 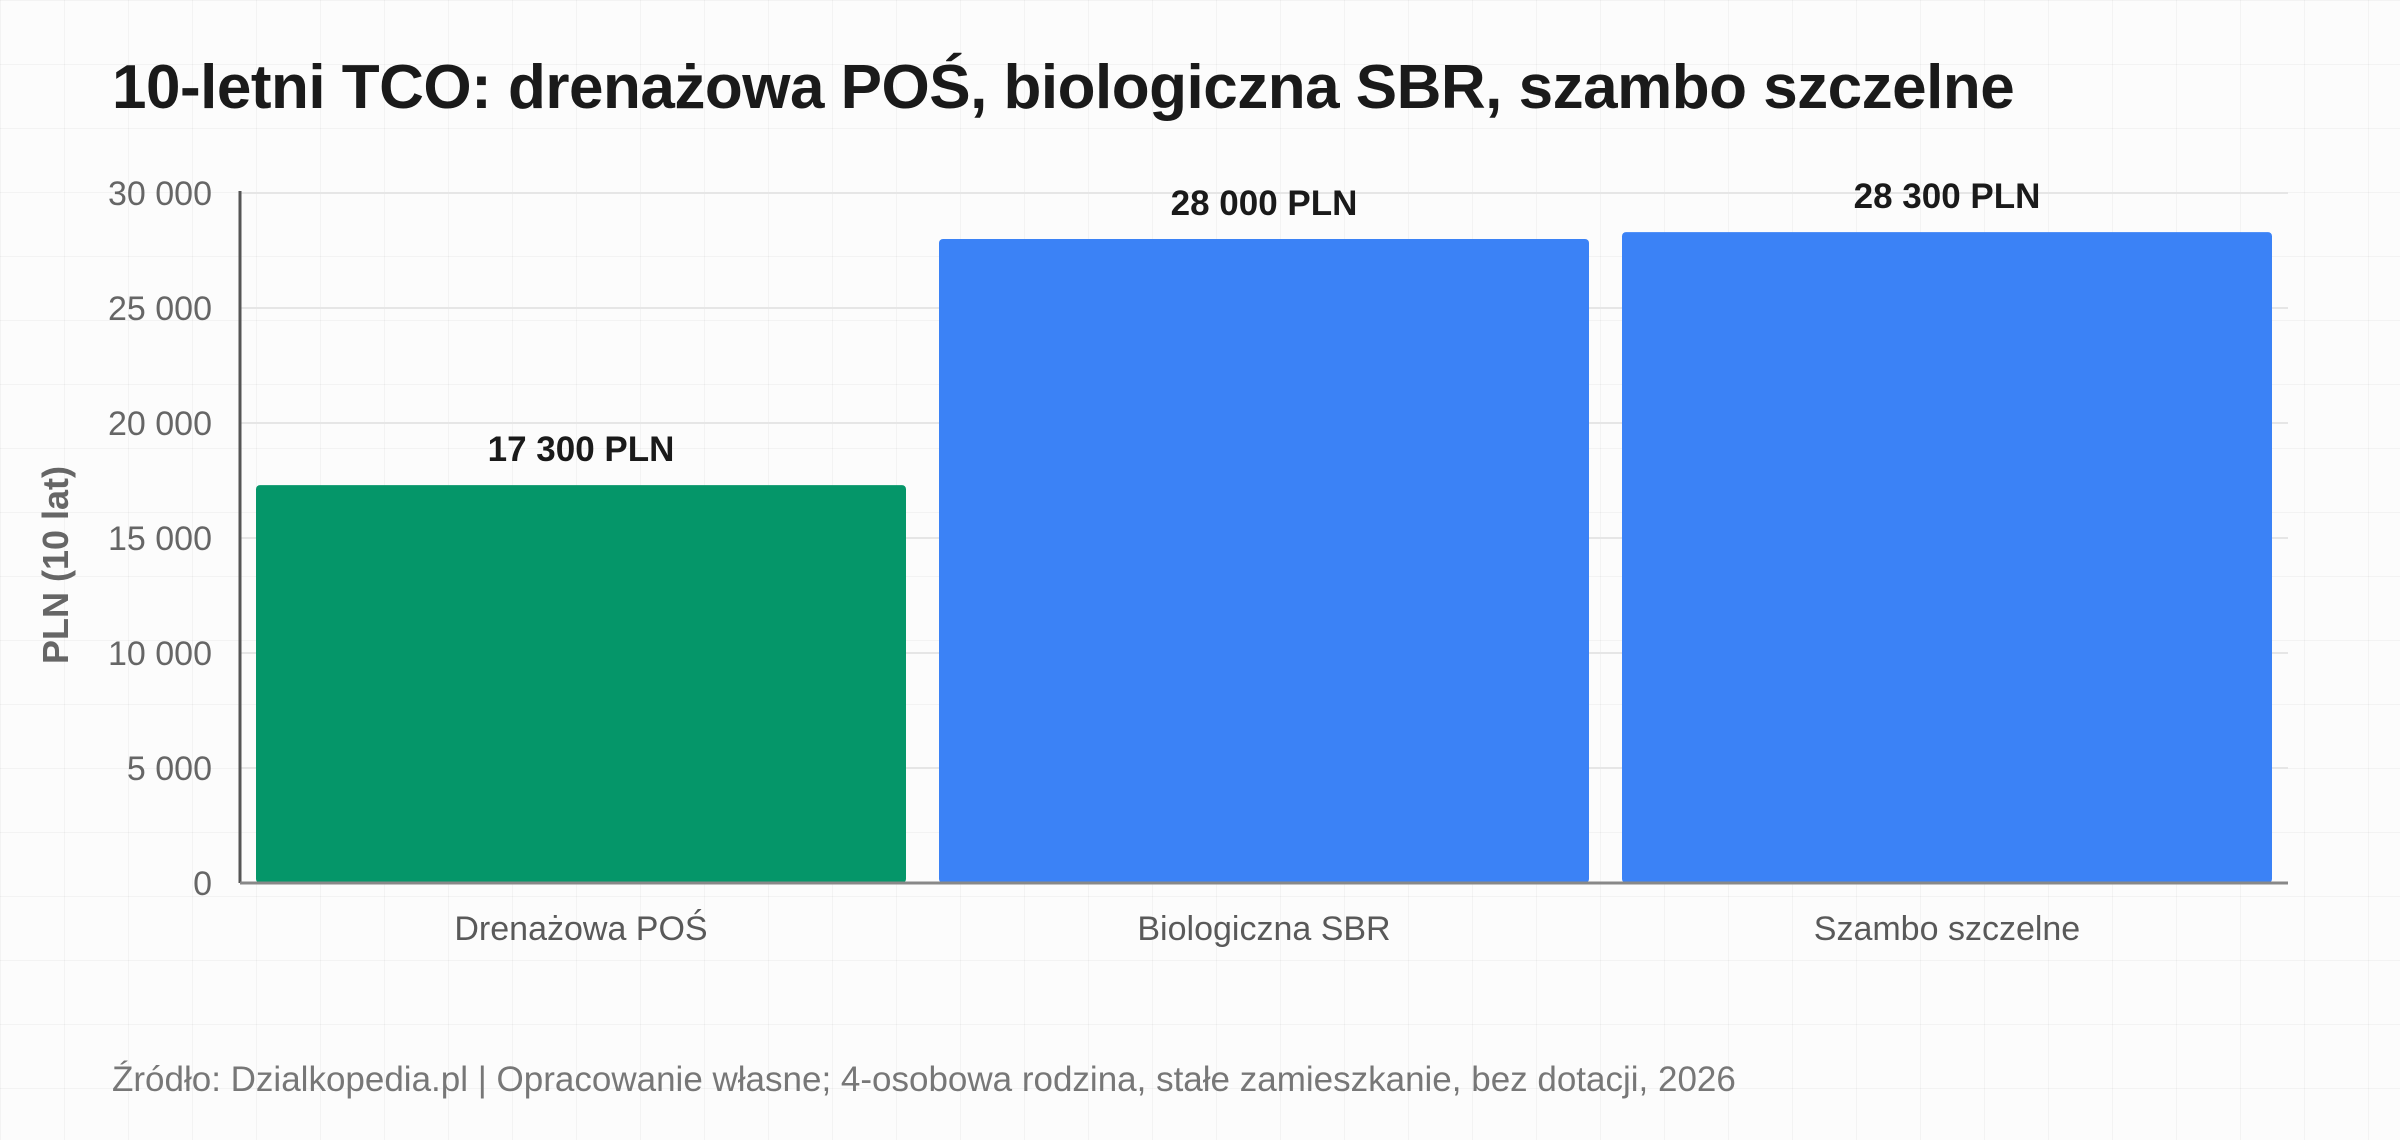 What do you see at coordinates (55, 565) in the screenshot?
I see `y-axis-label: PLN (10 lat)` at bounding box center [55, 565].